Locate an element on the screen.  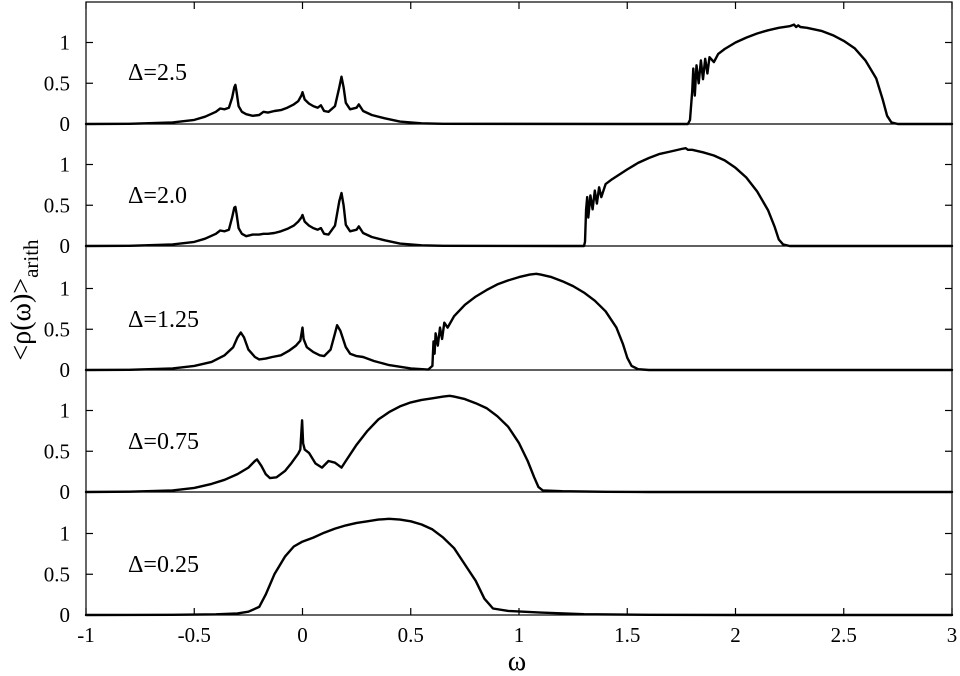
x-tick-label: -0.5 is located at coordinates (194, 635).